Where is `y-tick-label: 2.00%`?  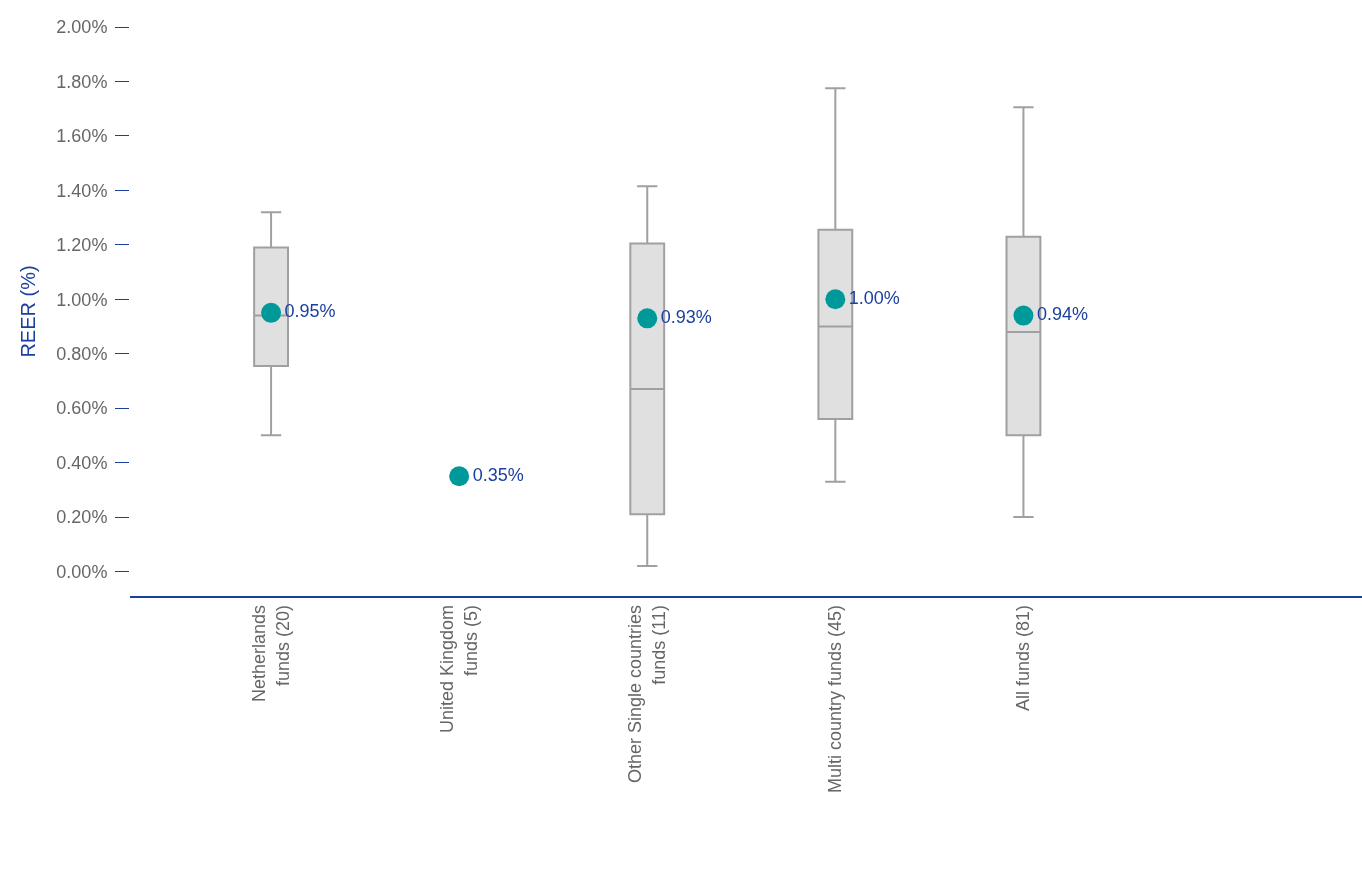
y-tick-label: 2.00% is located at coordinates (82, 27).